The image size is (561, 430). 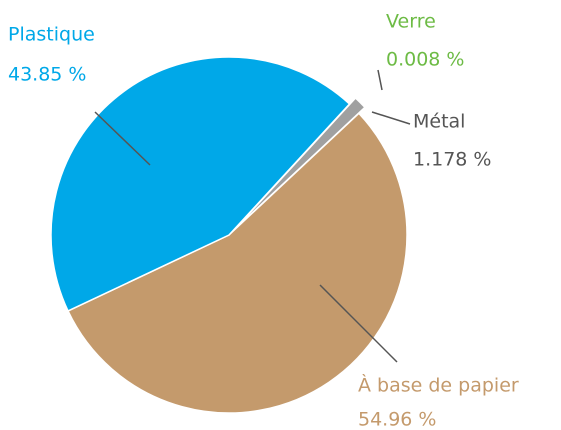 I want to click on slice-value-label: 1.178 %, so click(x=452, y=160).